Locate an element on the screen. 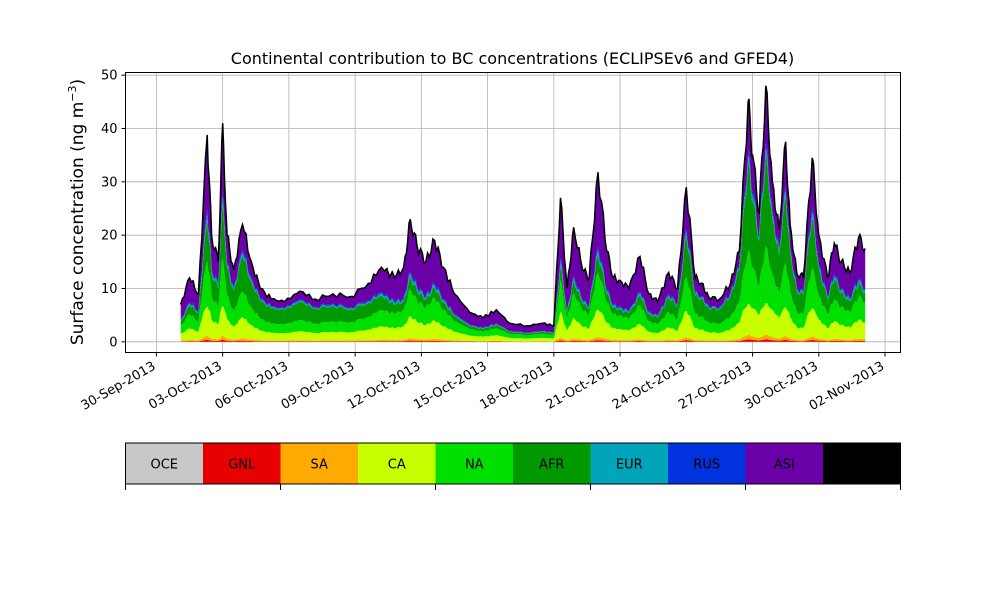 The image size is (1000, 600). legend-label-sa: SA is located at coordinates (319, 465).